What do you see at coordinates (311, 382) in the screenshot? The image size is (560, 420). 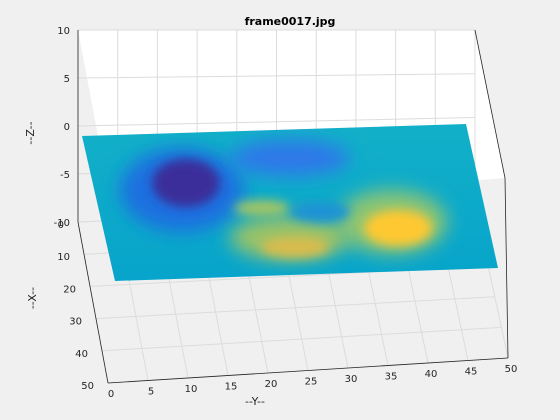 I see `tick-y-25: 25` at bounding box center [311, 382].